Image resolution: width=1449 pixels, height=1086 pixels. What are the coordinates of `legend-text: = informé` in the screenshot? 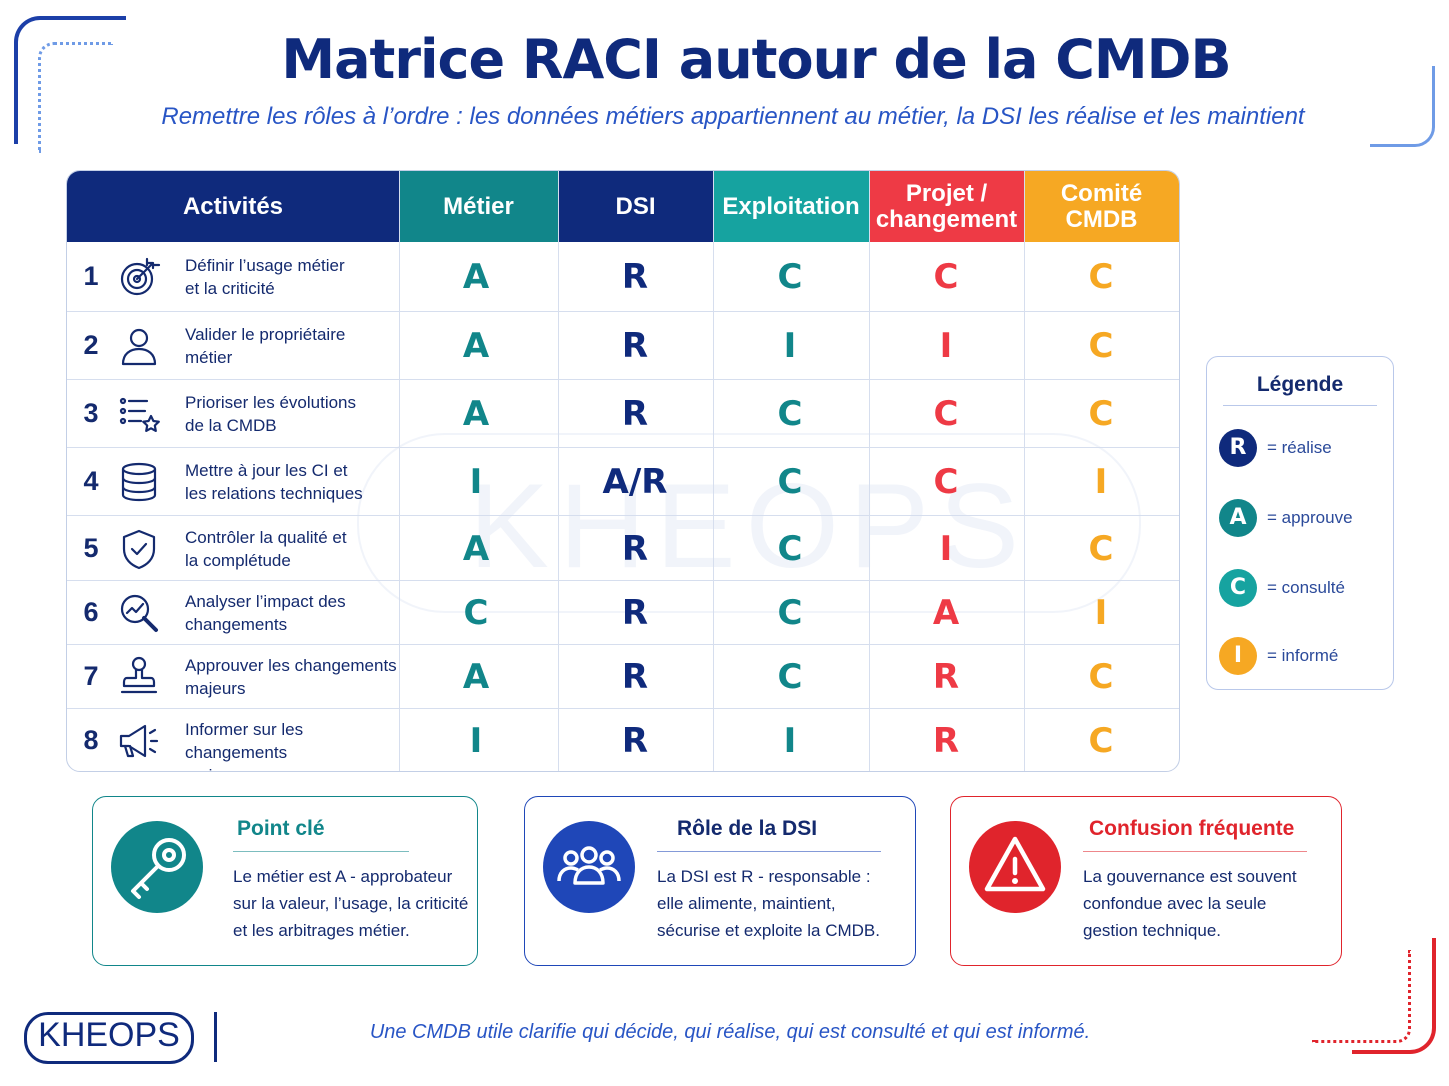 It's located at (1303, 655).